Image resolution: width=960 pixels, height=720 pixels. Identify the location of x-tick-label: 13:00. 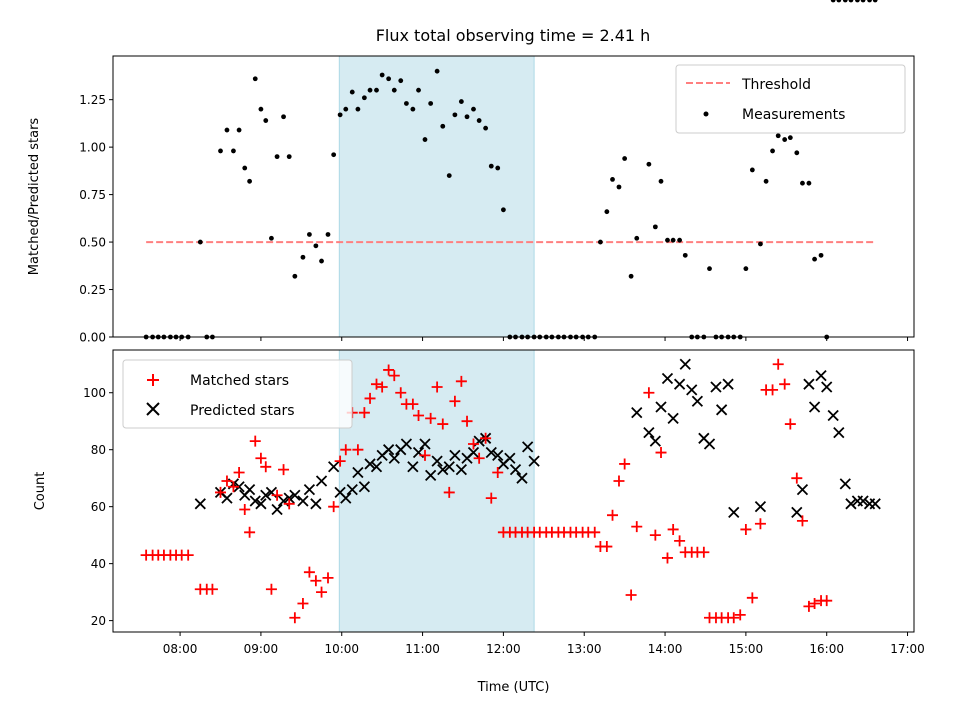
(584, 649).